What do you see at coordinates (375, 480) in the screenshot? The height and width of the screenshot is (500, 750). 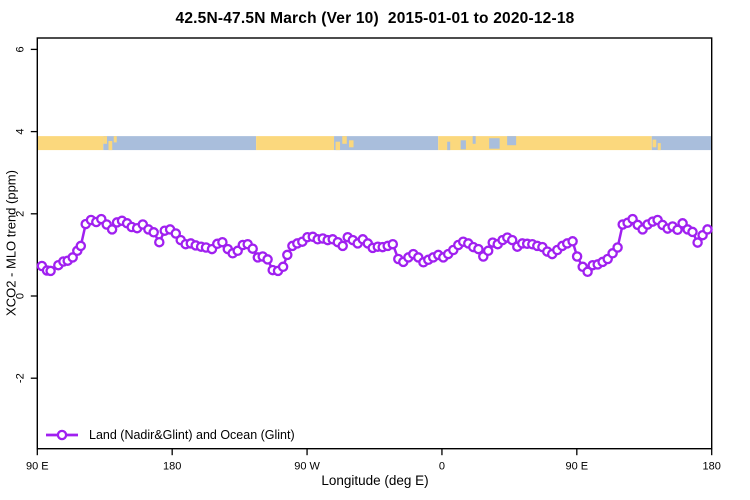 I see `x-axis-label: Longitude (deg E)` at bounding box center [375, 480].